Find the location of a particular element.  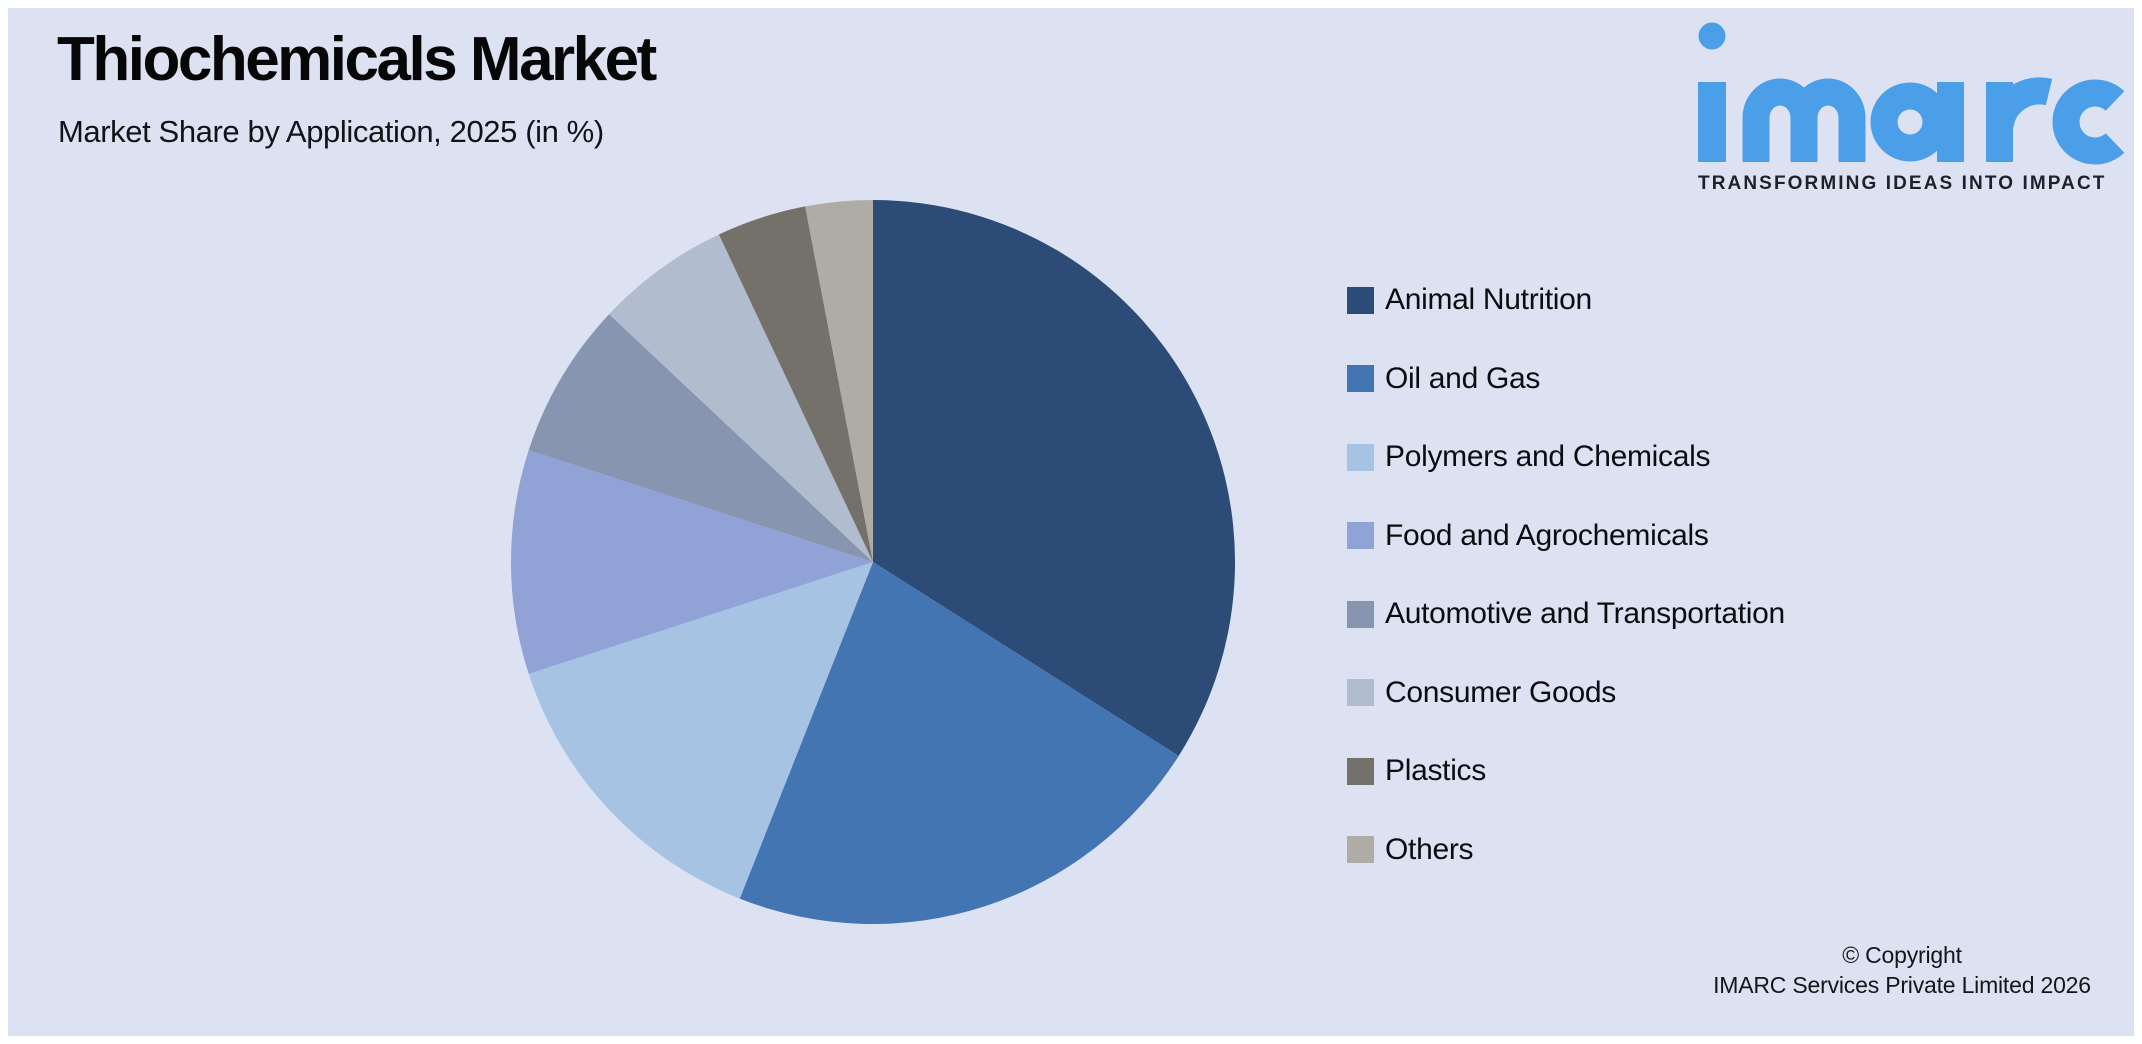

pie-slice-others is located at coordinates (839, 381).